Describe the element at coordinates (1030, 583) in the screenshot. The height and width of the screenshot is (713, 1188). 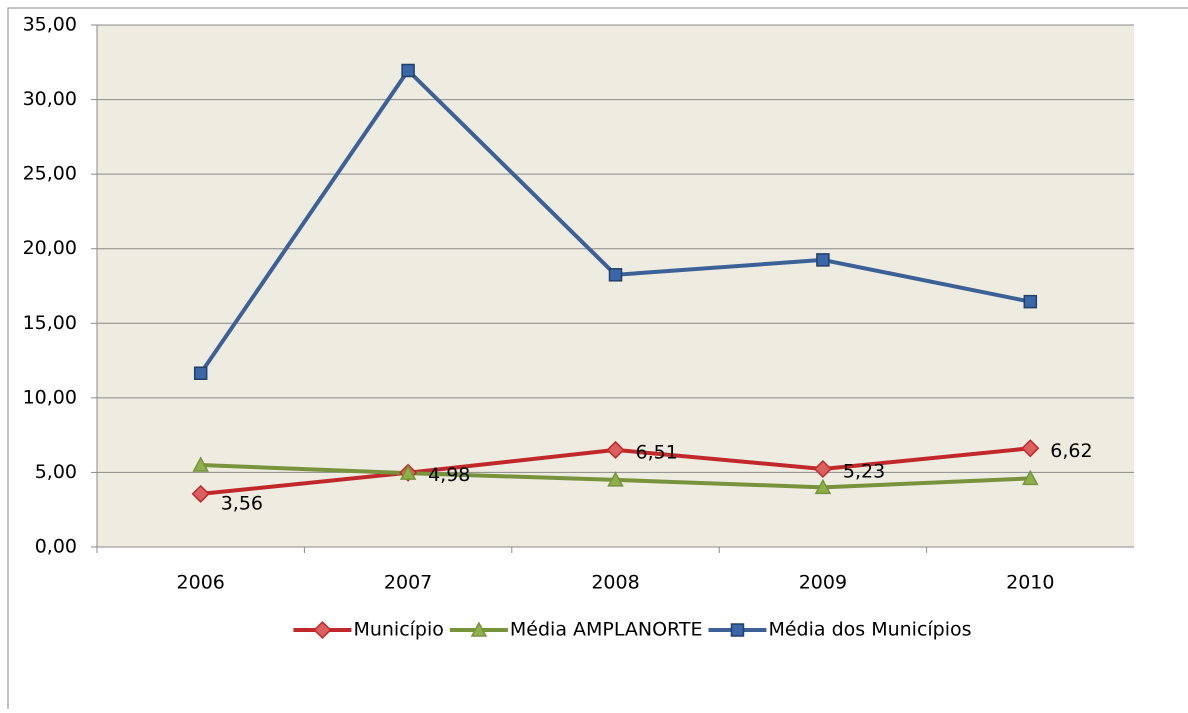
I see `x-tick-label: 2010` at that location.